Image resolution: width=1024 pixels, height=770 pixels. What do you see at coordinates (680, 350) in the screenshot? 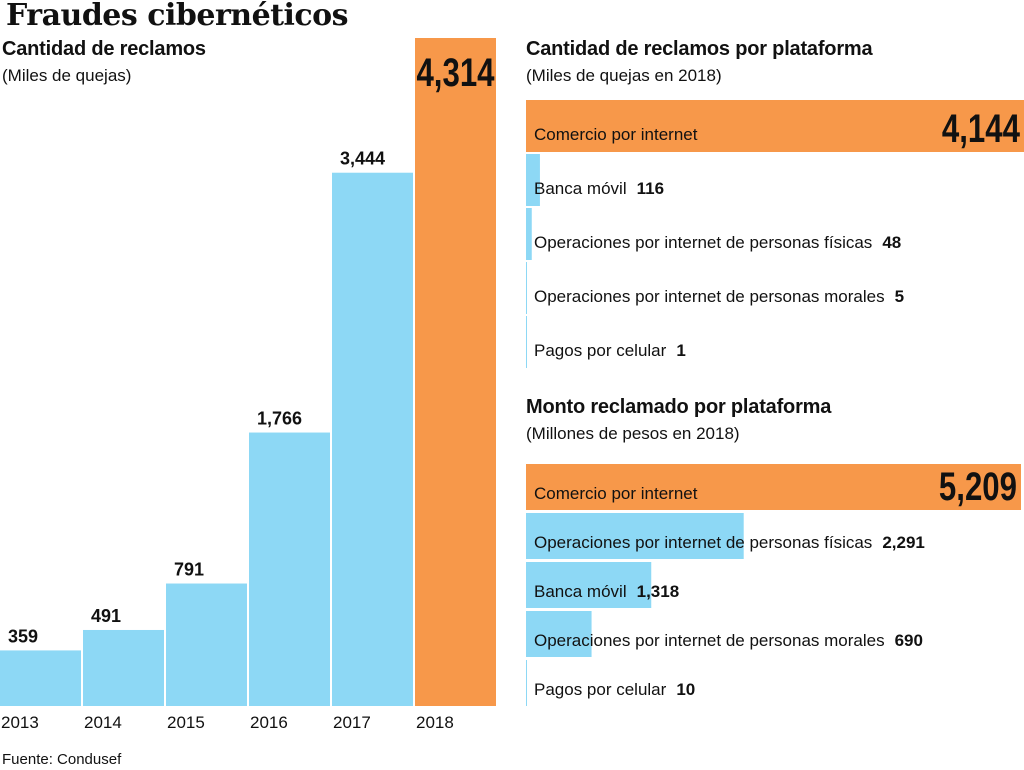
I see `platform-value-c2-4: 1` at bounding box center [680, 350].